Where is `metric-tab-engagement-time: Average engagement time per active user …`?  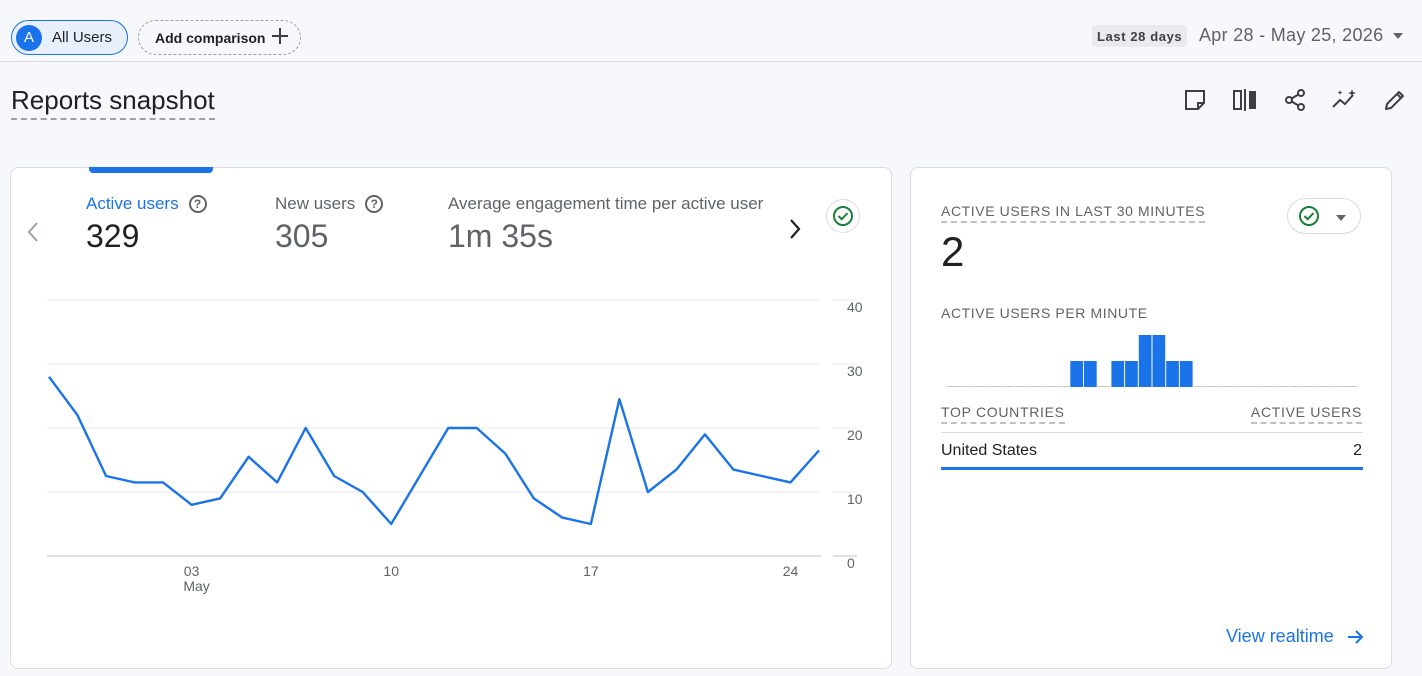 metric-tab-engagement-time: Average engagement time per active user … is located at coordinates (610, 224).